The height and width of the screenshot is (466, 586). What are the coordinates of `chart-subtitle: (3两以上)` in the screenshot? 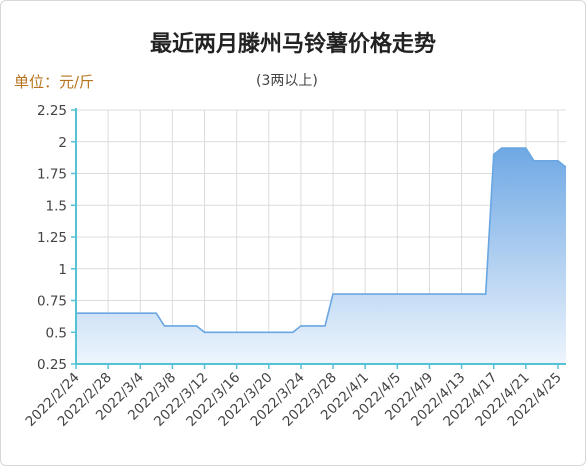 It's located at (287, 81).